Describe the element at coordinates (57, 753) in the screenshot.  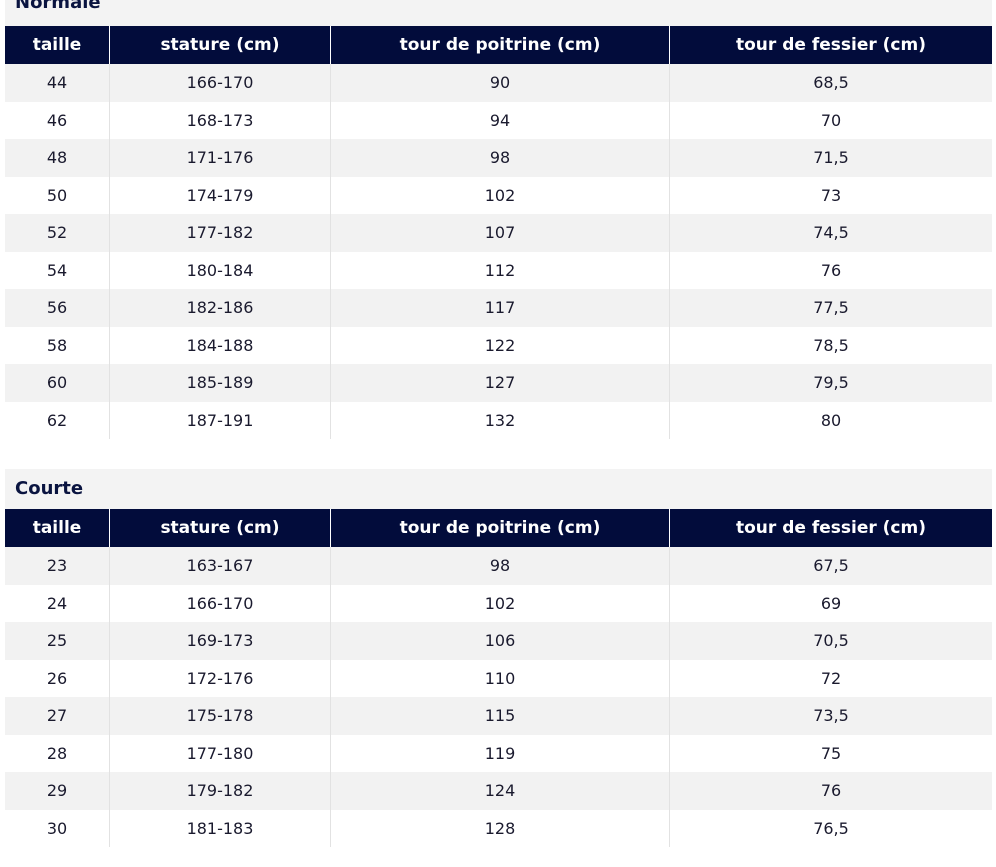
I see `table-cell: 28` at that location.